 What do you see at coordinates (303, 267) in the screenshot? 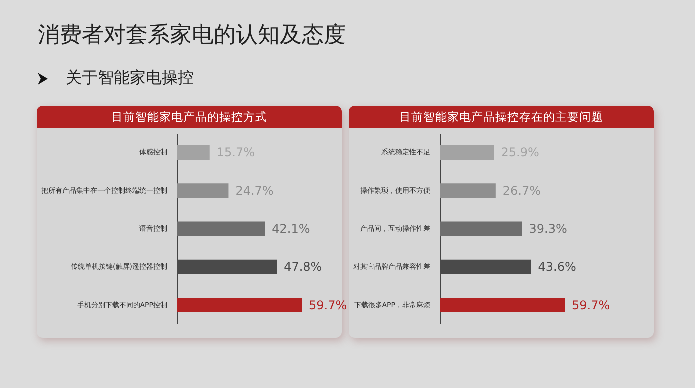
I see `data-label: 47.8%` at bounding box center [303, 267].